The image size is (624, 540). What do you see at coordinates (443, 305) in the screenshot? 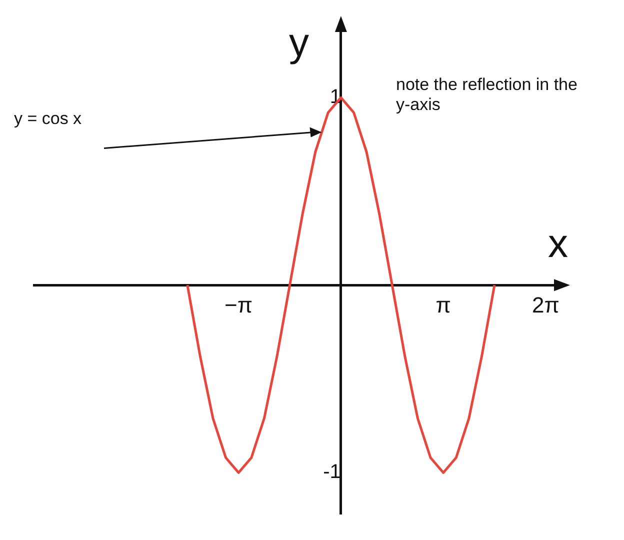
I see `x-tick-label: π` at bounding box center [443, 305].